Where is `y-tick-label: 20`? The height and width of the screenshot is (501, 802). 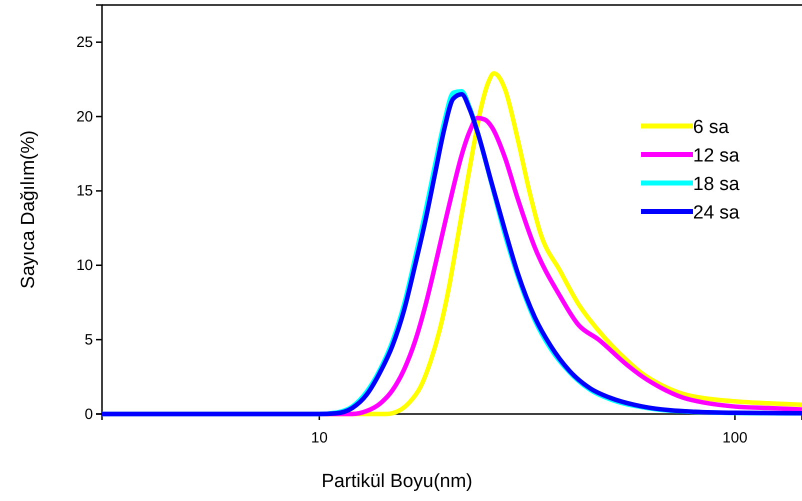
y-tick-label: 20 is located at coordinates (84, 117).